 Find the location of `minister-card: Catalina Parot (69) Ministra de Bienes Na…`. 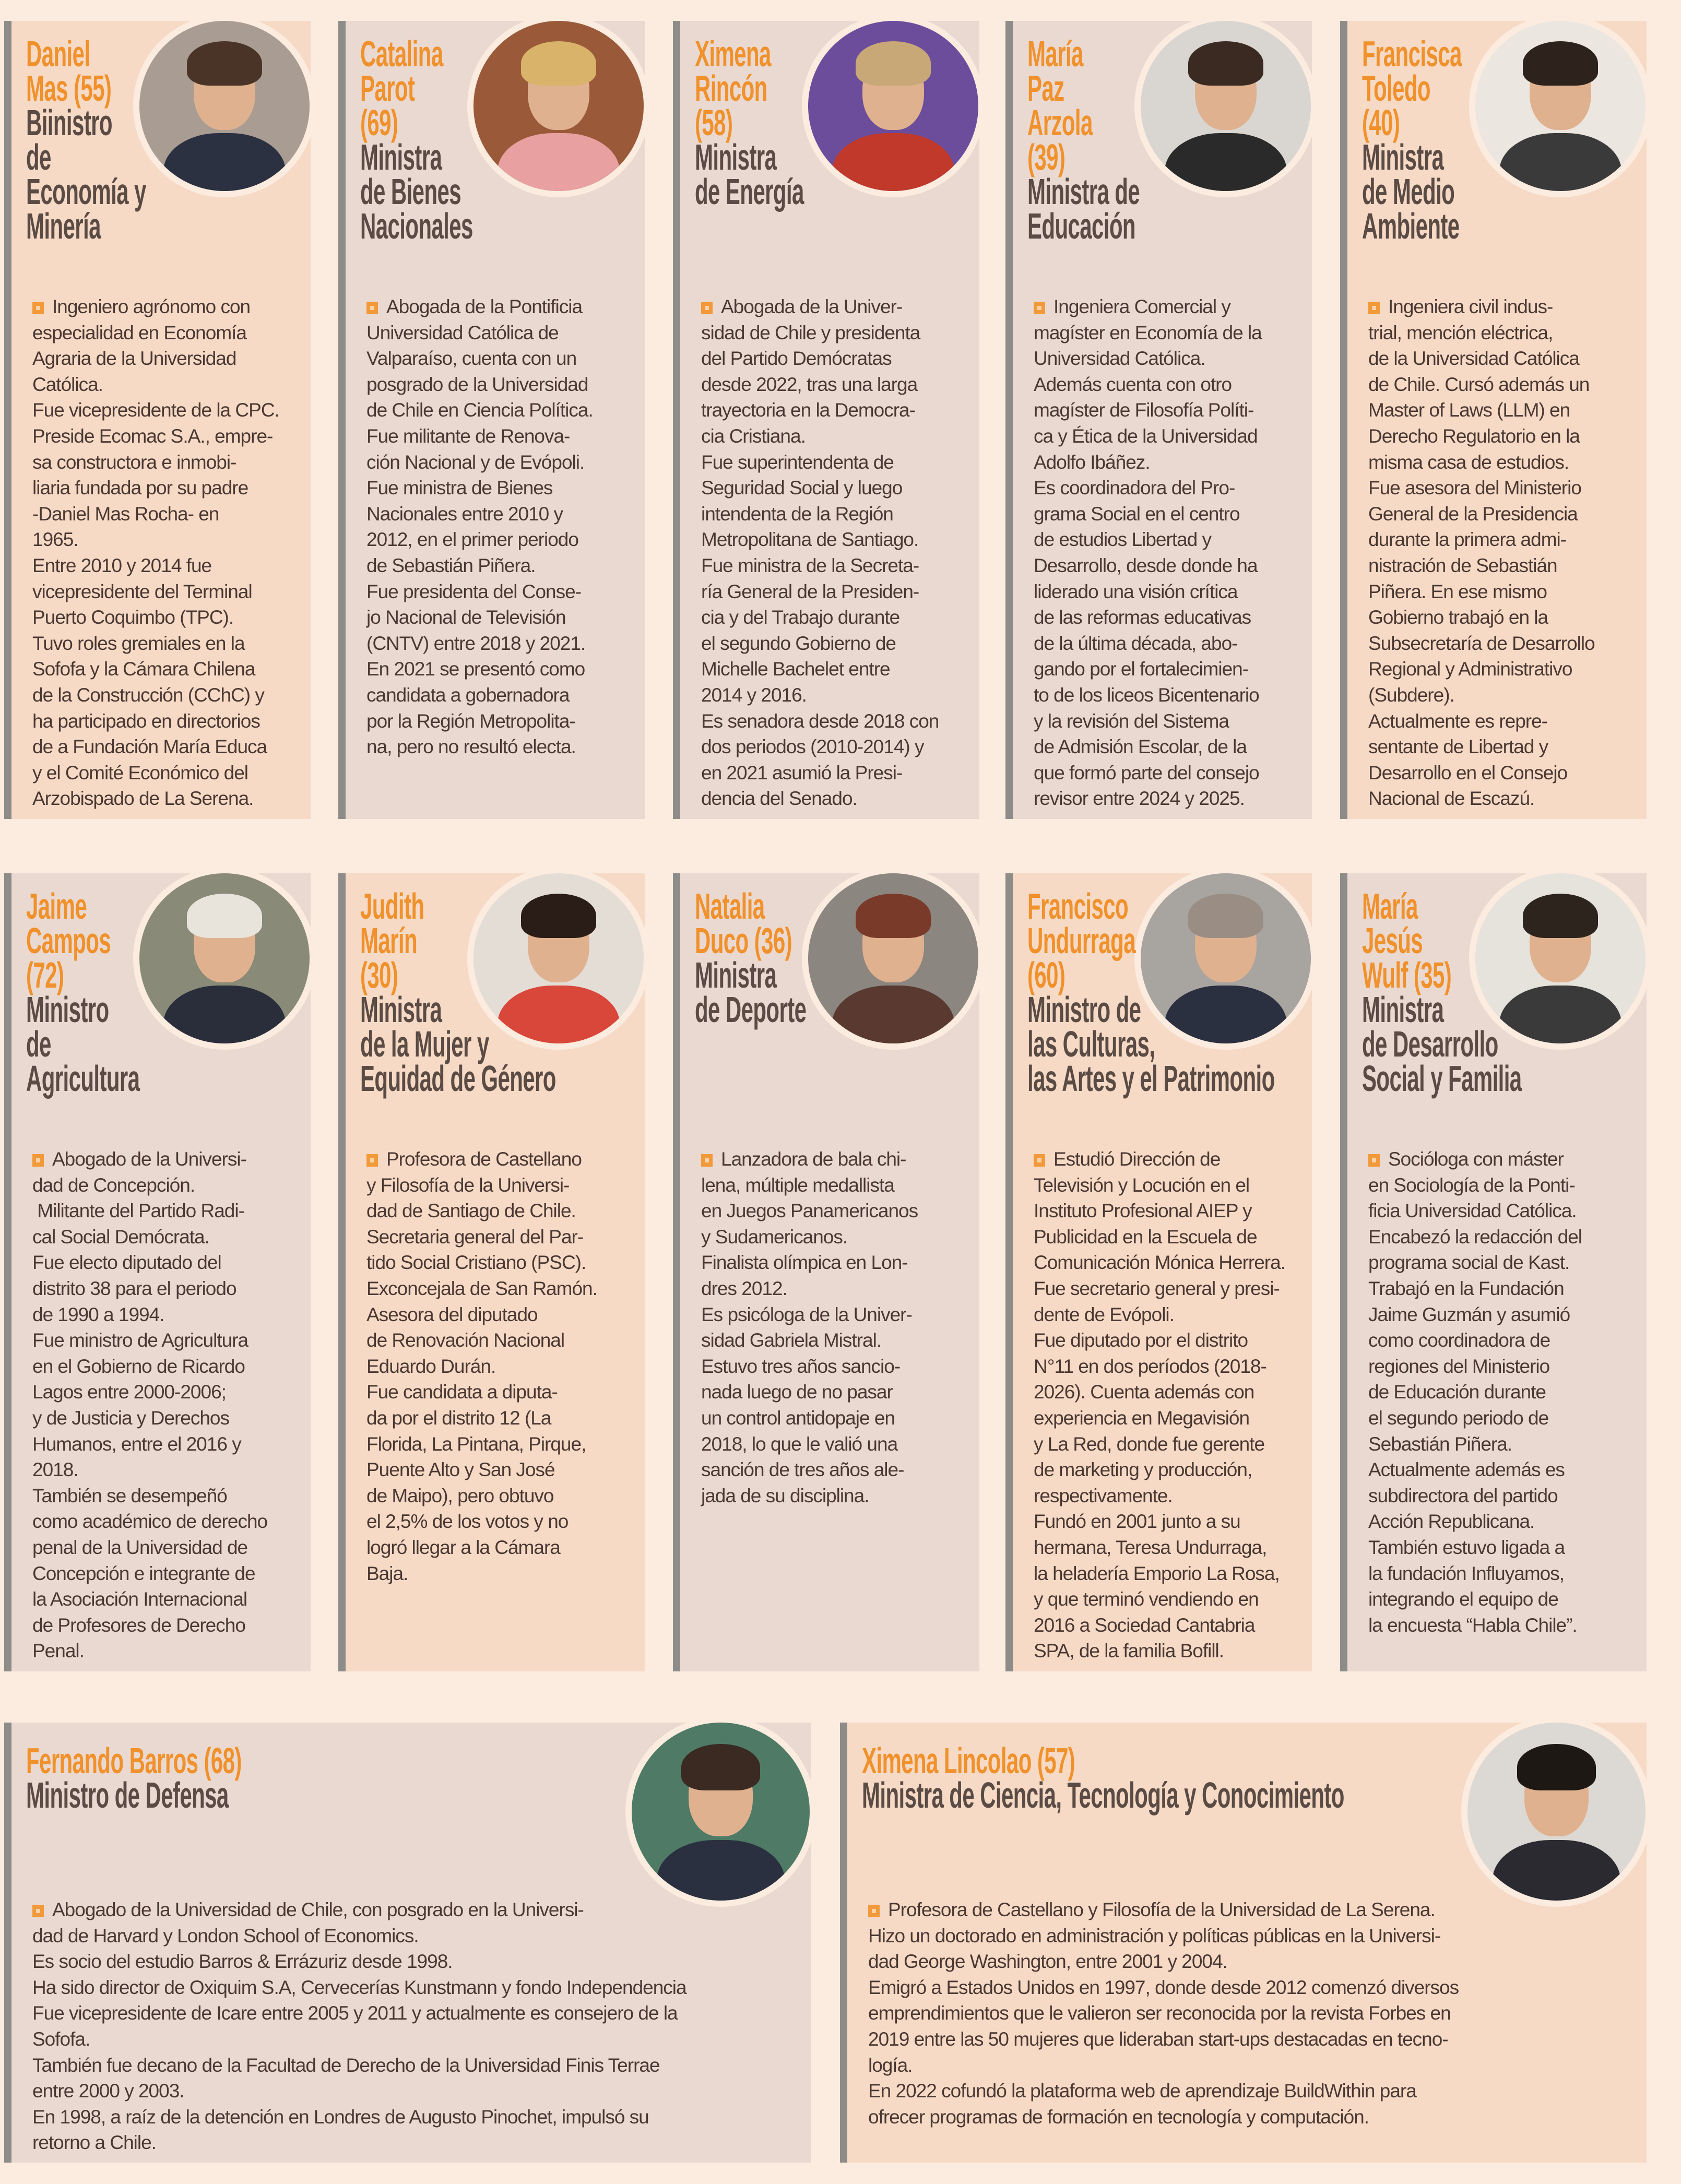

minister-card: Catalina Parot (69) Ministra de Bienes Na… is located at coordinates (492, 420).